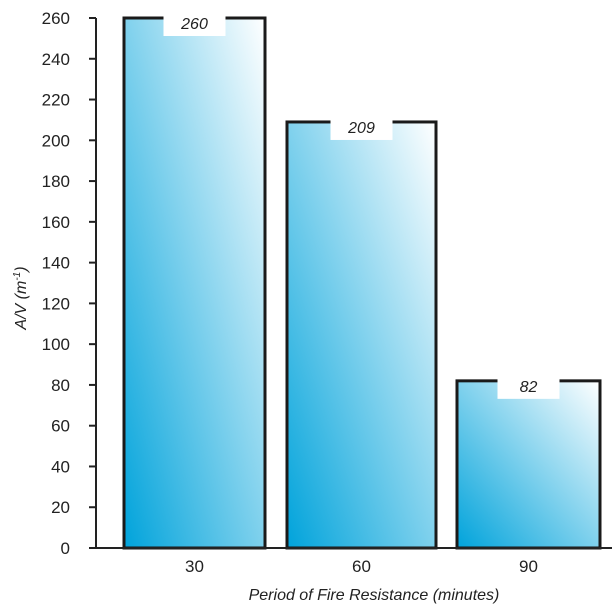 Image resolution: width=616 pixels, height=608 pixels. What do you see at coordinates (56, 303) in the screenshot?
I see `y-tick-label: 120` at bounding box center [56, 303].